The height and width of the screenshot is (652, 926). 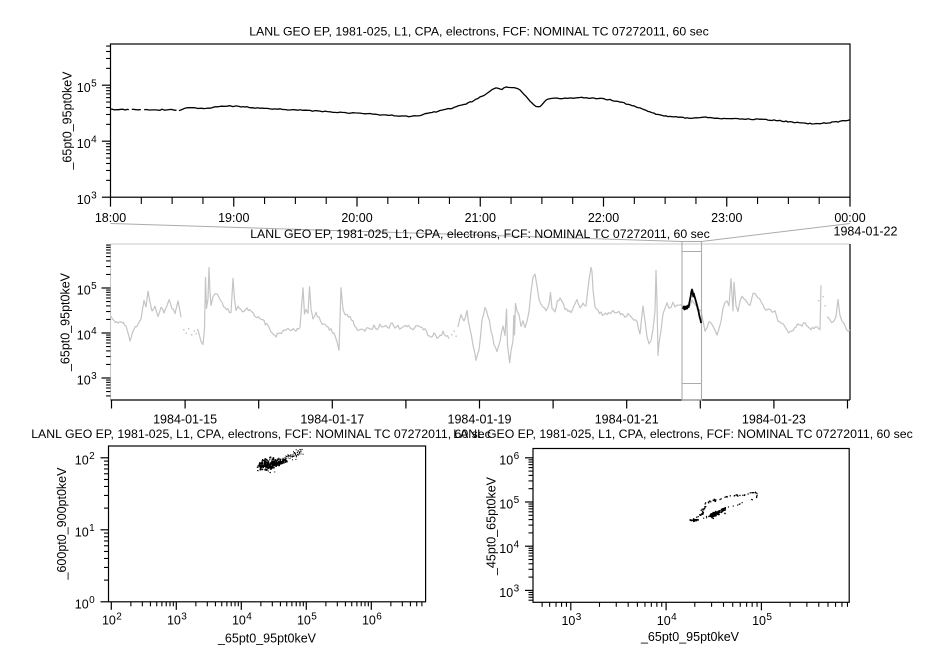 I want to click on svg-text: 1984-01-23, so click(x=774, y=420).